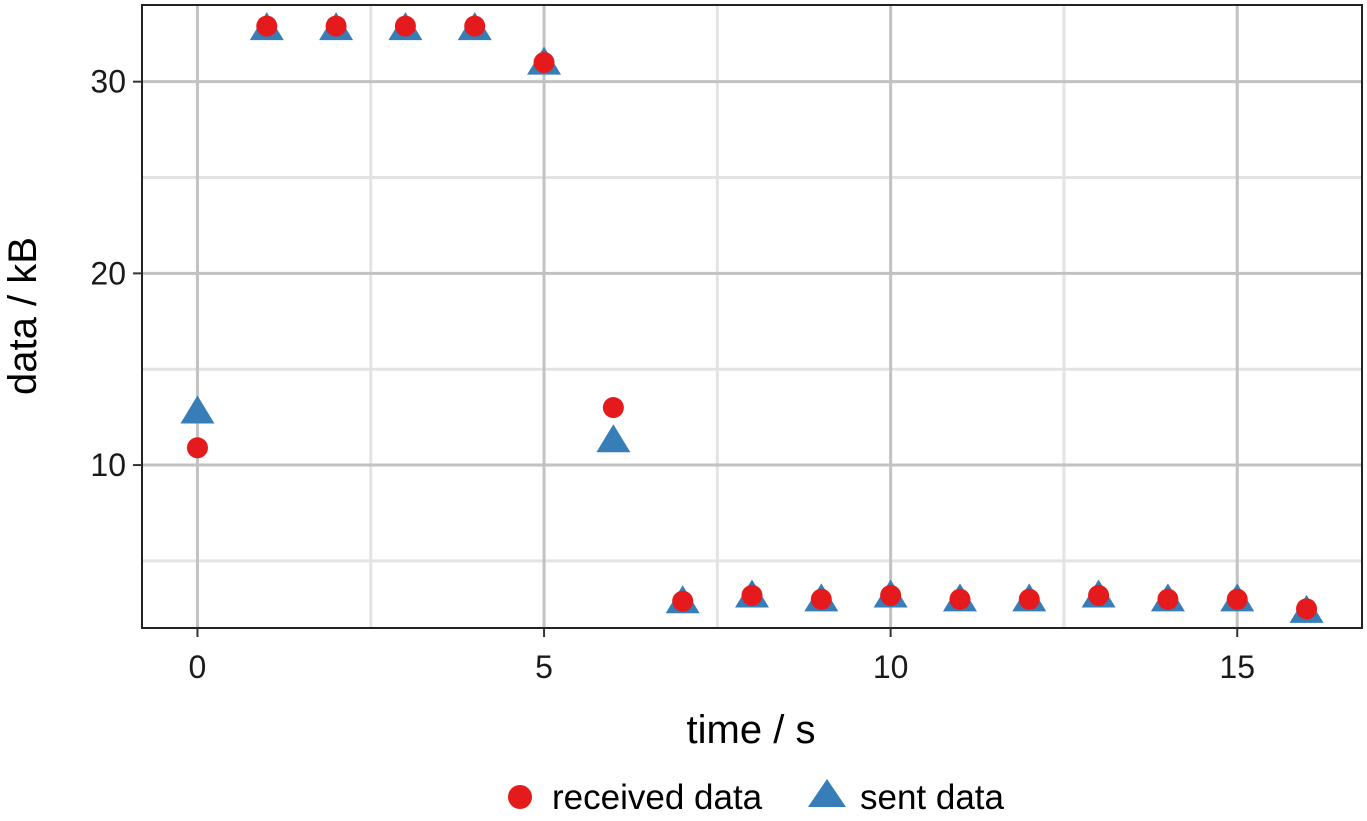 The height and width of the screenshot is (821, 1367). Describe the element at coordinates (544, 667) in the screenshot. I see `x-tick-label: 5` at that location.